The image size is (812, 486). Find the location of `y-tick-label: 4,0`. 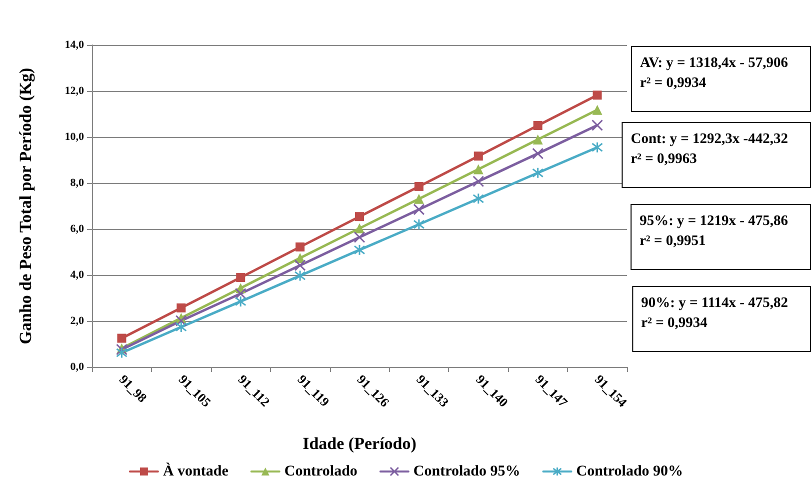

y-tick-label: 4,0 is located at coordinates (77, 275).